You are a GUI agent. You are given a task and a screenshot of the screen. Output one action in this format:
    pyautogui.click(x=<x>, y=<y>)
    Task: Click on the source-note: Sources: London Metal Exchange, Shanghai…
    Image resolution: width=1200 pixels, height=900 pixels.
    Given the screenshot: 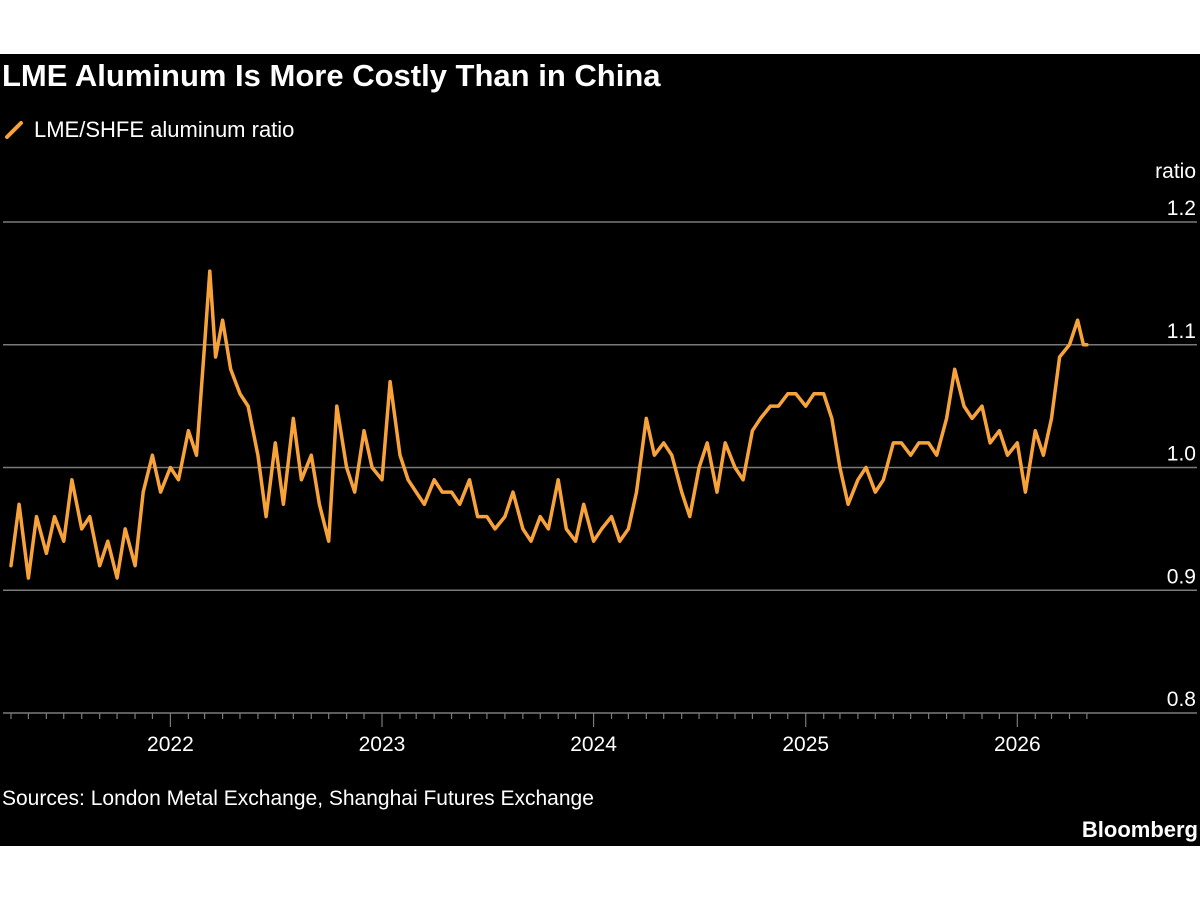 What is the action you would take?
    pyautogui.click(x=298, y=798)
    